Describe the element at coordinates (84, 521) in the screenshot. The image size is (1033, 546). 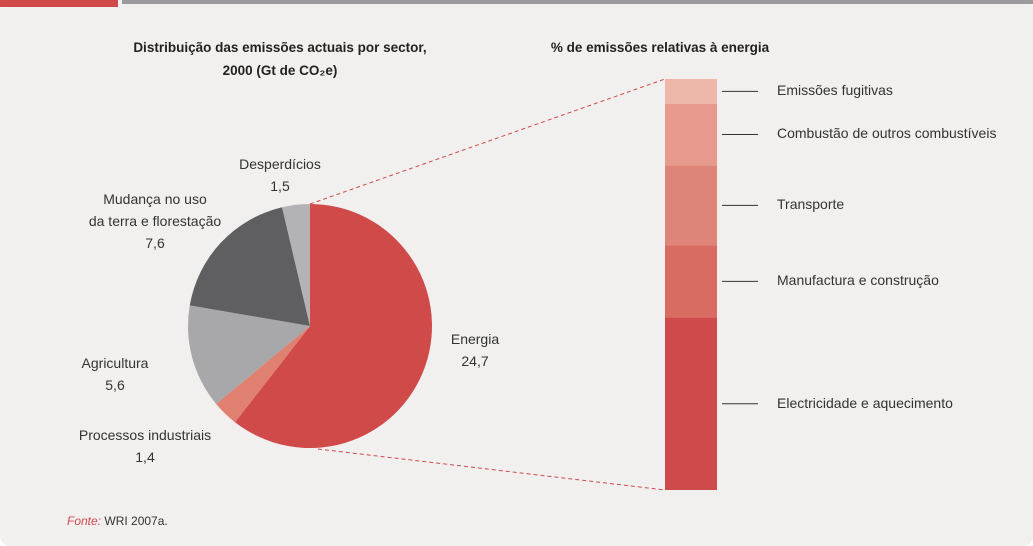
I see `source-label: Fonte:` at that location.